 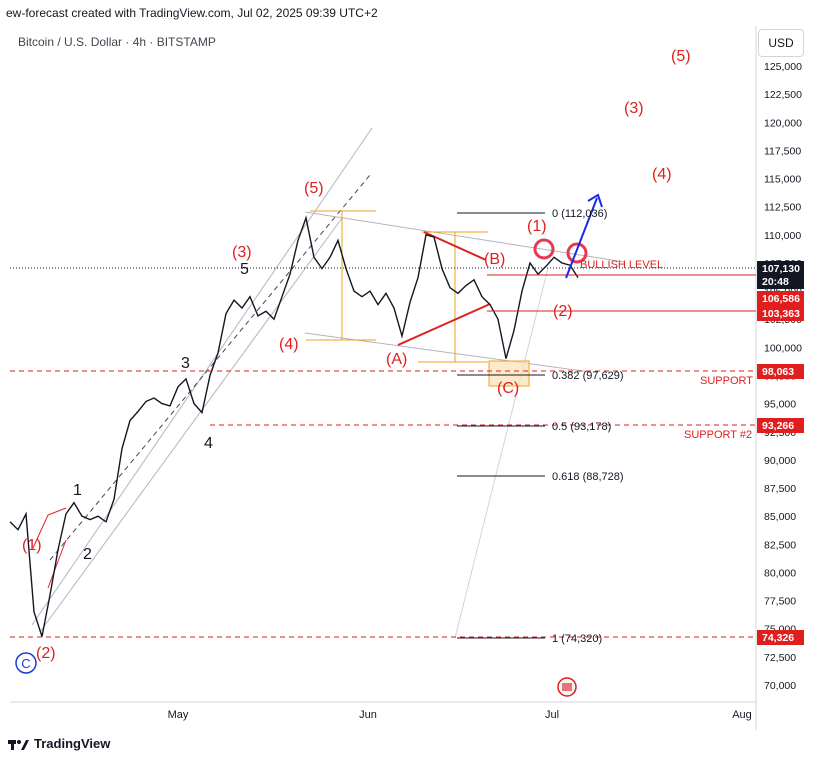 I want to click on y-tick-label: 115,000, so click(x=782, y=180).